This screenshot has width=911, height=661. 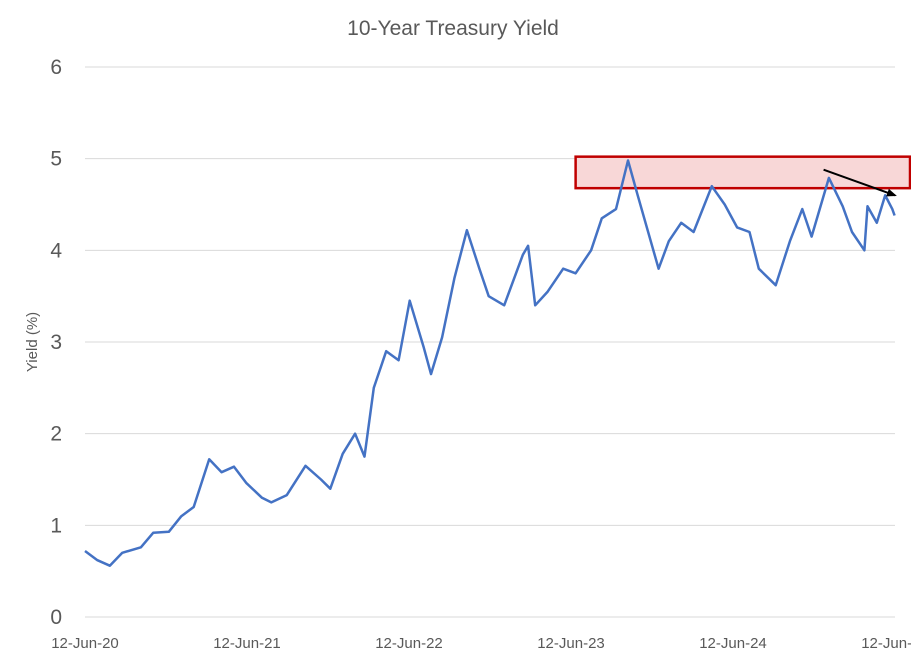 I want to click on y-axis-label: Yield (%), so click(x=32, y=342).